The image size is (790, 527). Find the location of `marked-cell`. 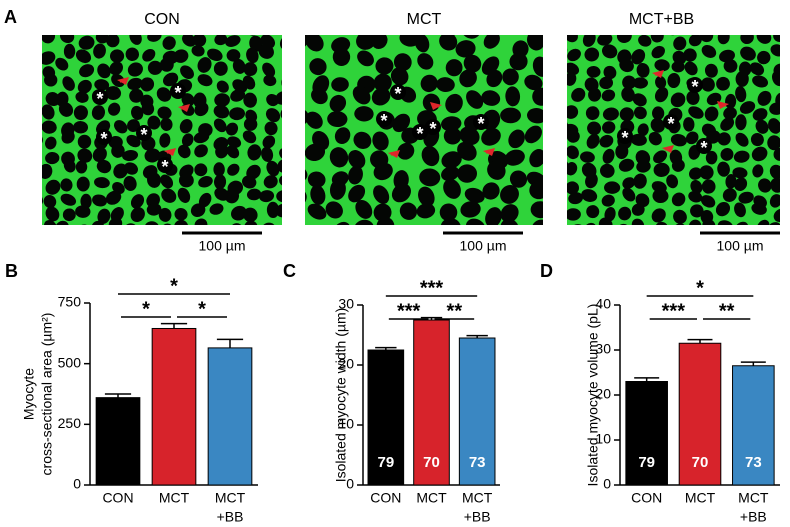

marked-cell is located at coordinates (165, 165).